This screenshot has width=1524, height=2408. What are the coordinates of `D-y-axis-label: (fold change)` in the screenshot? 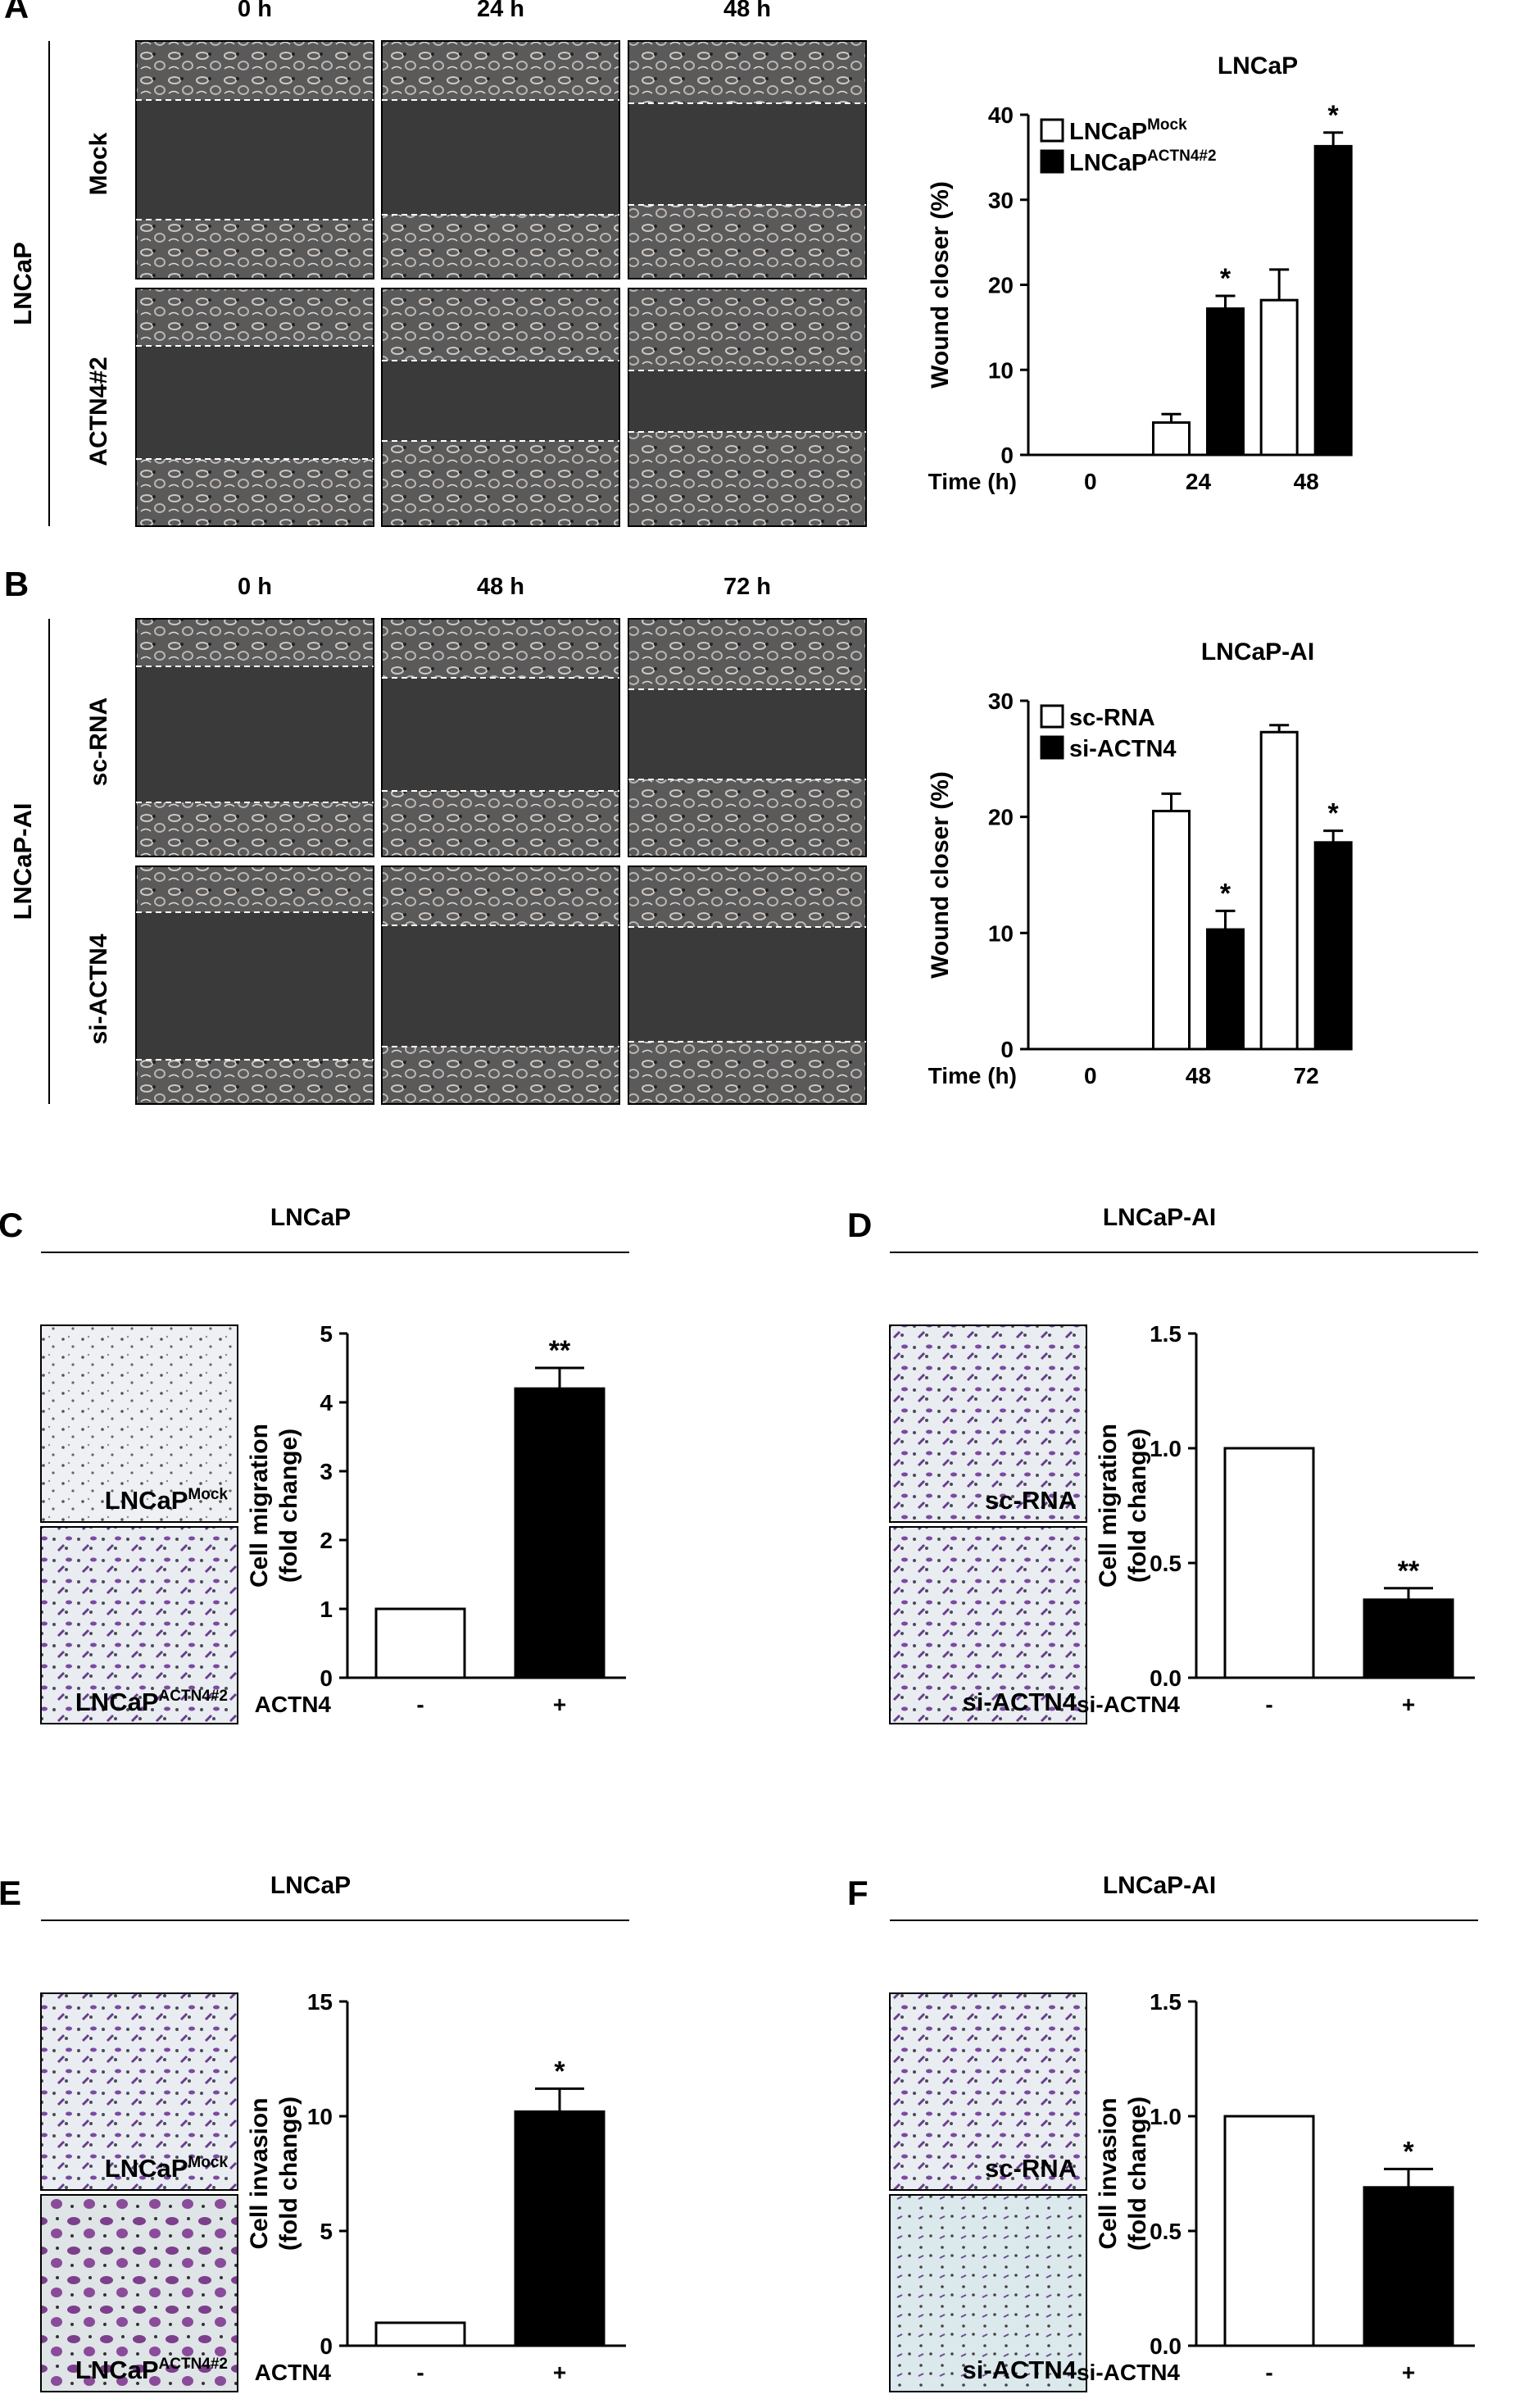 It's located at (1137, 1506).